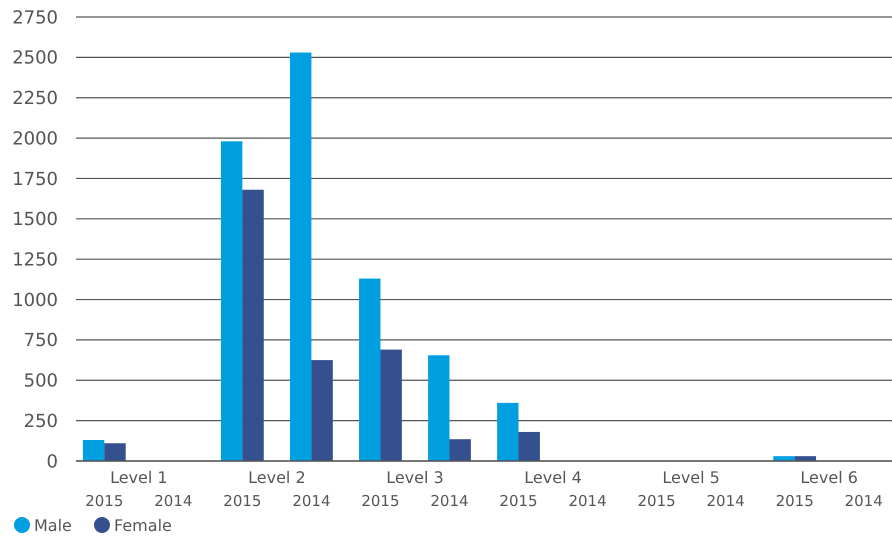 This screenshot has height=541, width=892. I want to click on text: Level 3, so click(415, 477).